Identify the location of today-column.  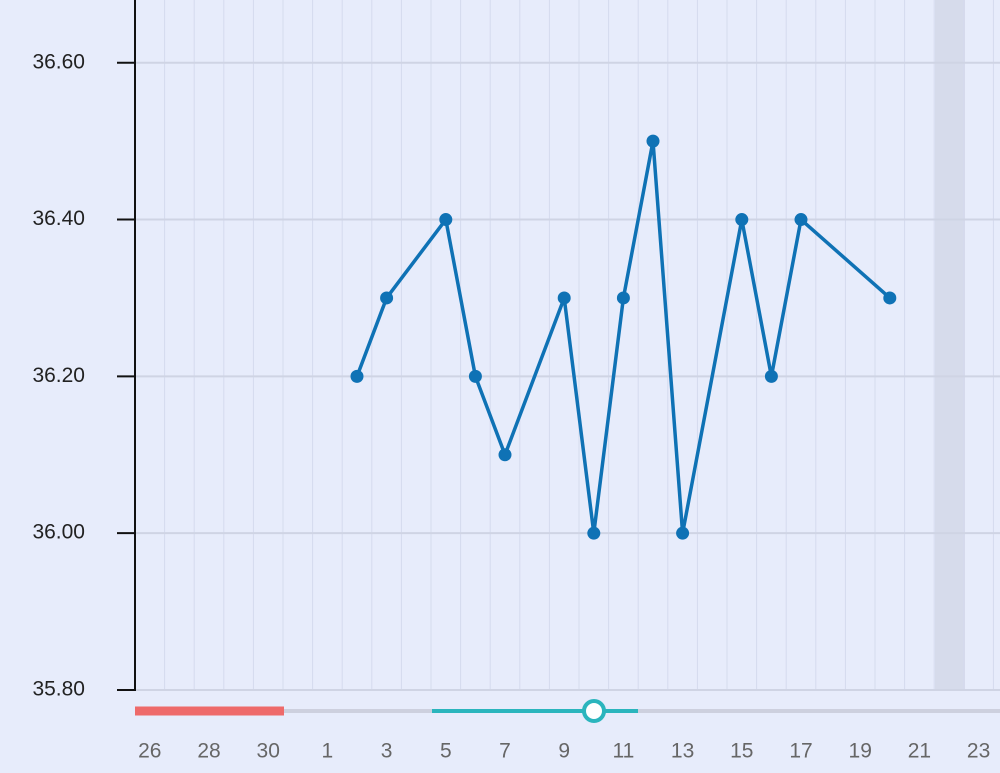
(950, 345).